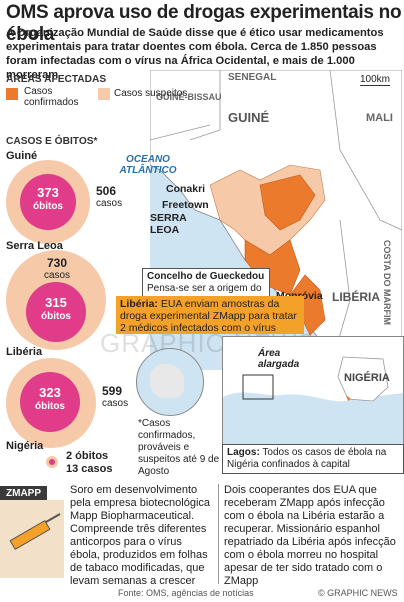 The image size is (404, 602). Describe the element at coordinates (313, 391) in the screenshot. I see `inset-map` at that location.